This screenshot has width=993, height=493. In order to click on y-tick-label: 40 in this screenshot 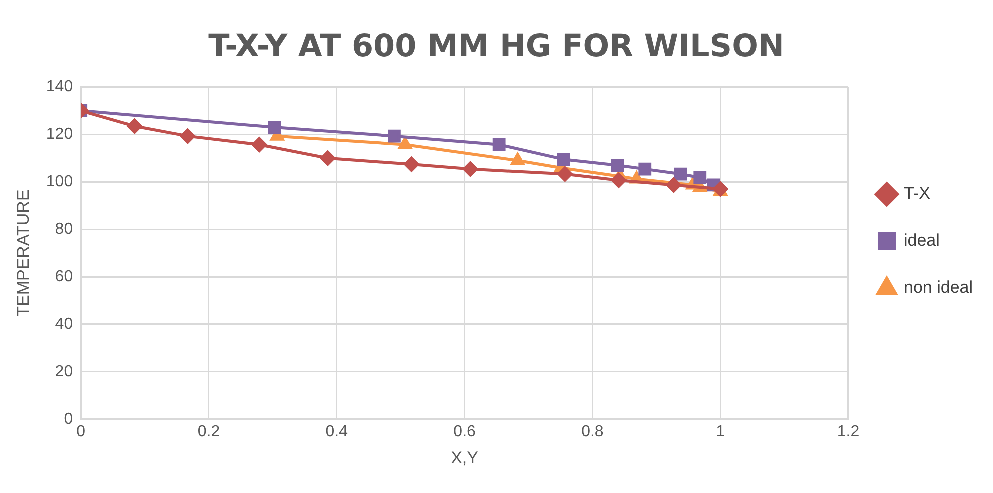, I will do `click(64, 324)`.